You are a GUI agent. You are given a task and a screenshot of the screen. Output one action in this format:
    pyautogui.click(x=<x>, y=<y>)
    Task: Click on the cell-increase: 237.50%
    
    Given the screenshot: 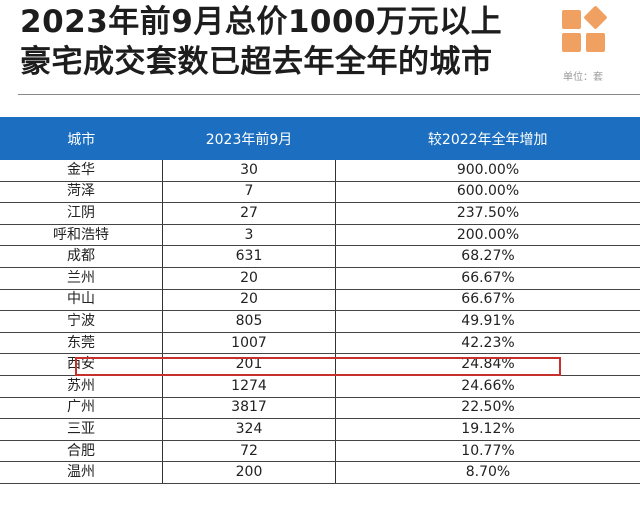 What is the action you would take?
    pyautogui.click(x=487, y=213)
    